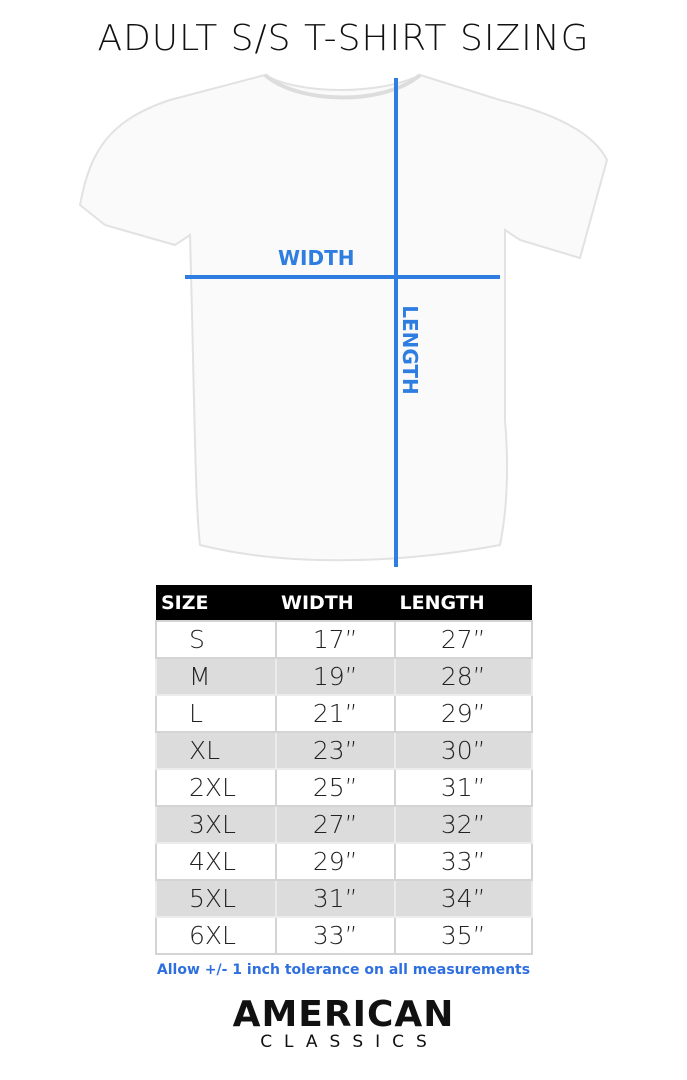  What do you see at coordinates (335, 676) in the screenshot?
I see `cell-width: 19”` at bounding box center [335, 676].